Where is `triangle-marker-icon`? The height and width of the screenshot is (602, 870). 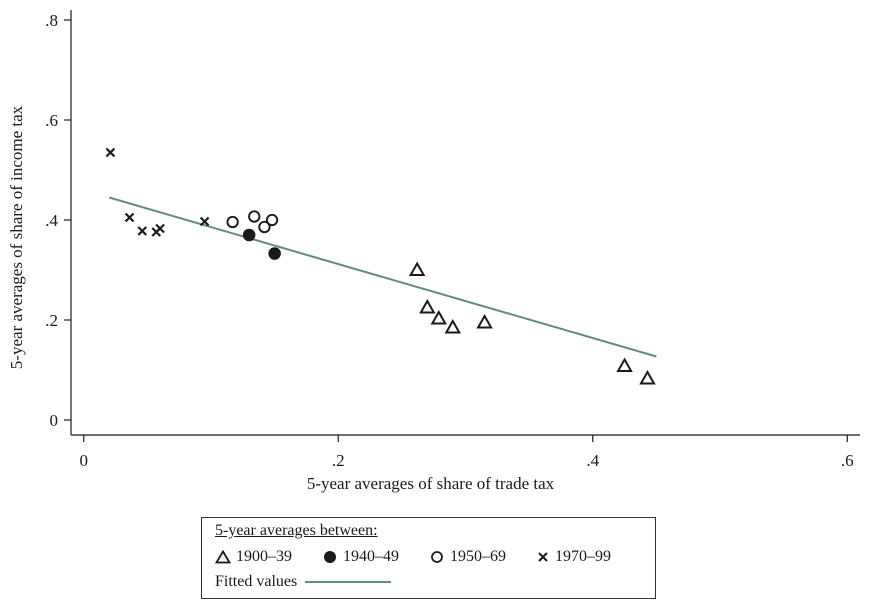
triangle-marker-icon is located at coordinates (223, 557).